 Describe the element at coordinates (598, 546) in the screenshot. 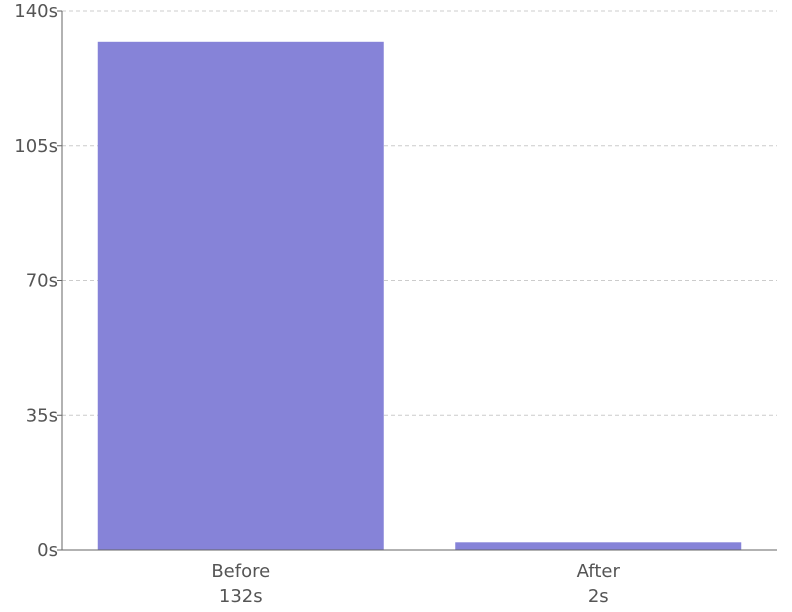

I see `bar-after` at that location.